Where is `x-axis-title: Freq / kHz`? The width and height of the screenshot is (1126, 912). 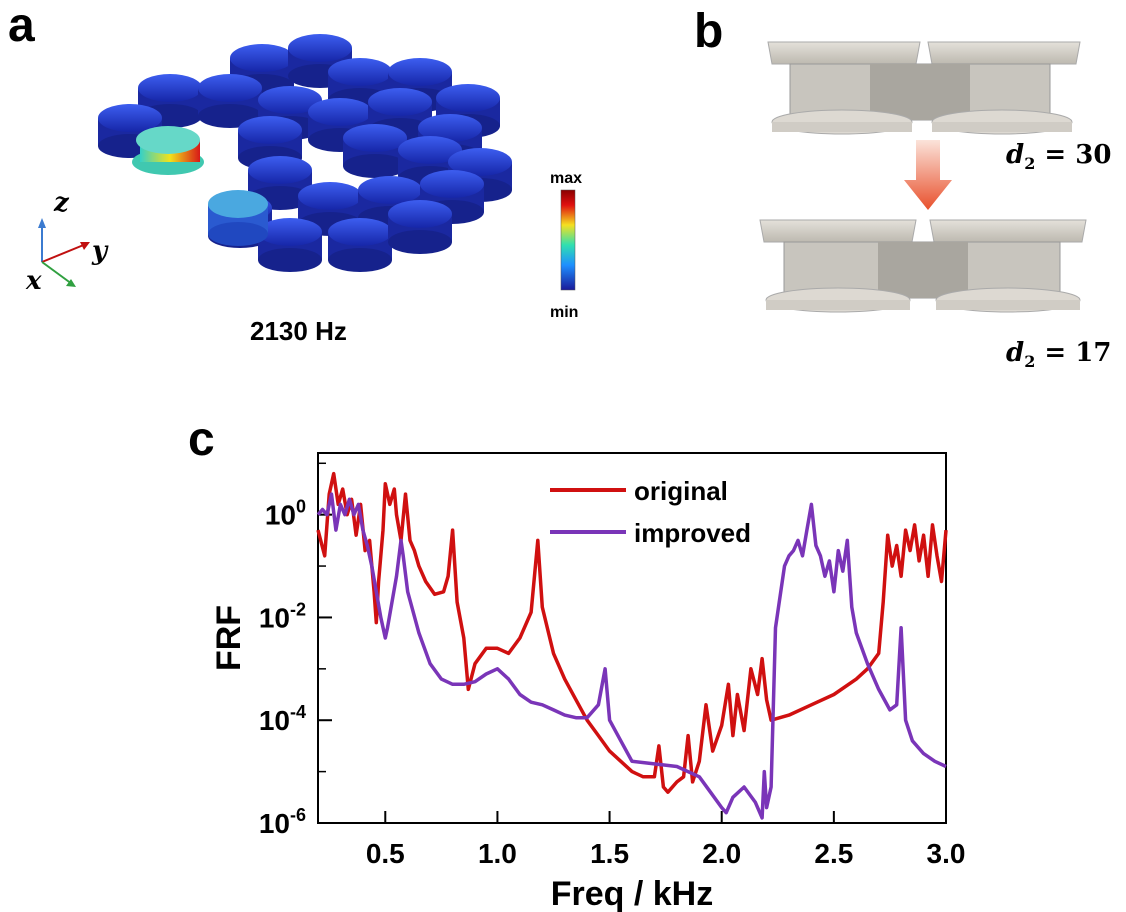
x-axis-title: Freq / kHz is located at coordinates (632, 893).